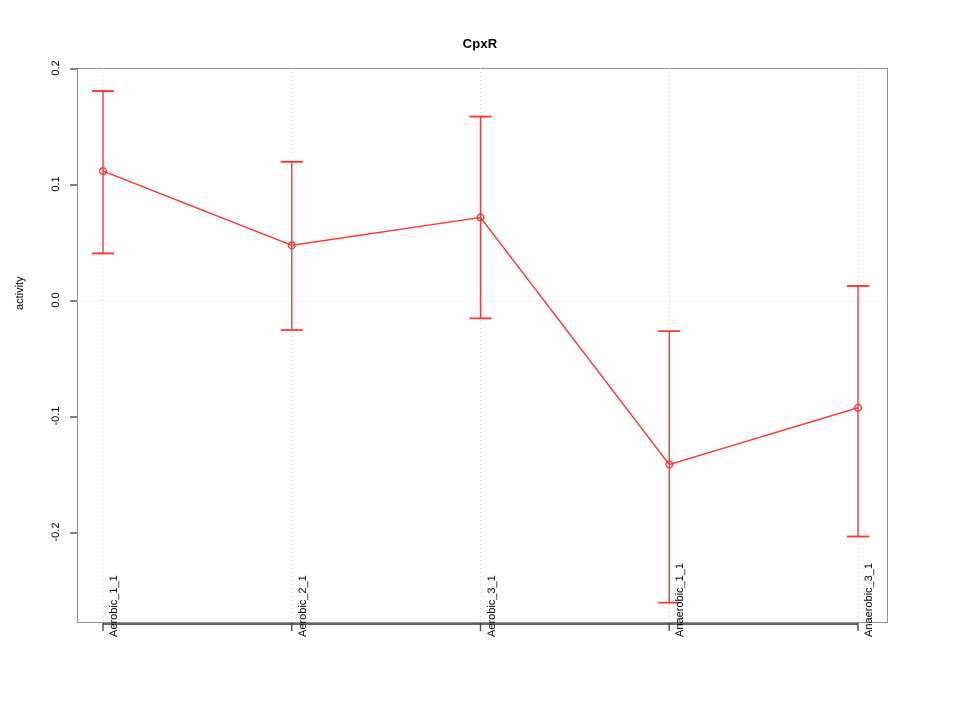 Image resolution: width=960 pixels, height=720 pixels. What do you see at coordinates (56, 184) in the screenshot?
I see `y-tick-label: 0.1` at bounding box center [56, 184].